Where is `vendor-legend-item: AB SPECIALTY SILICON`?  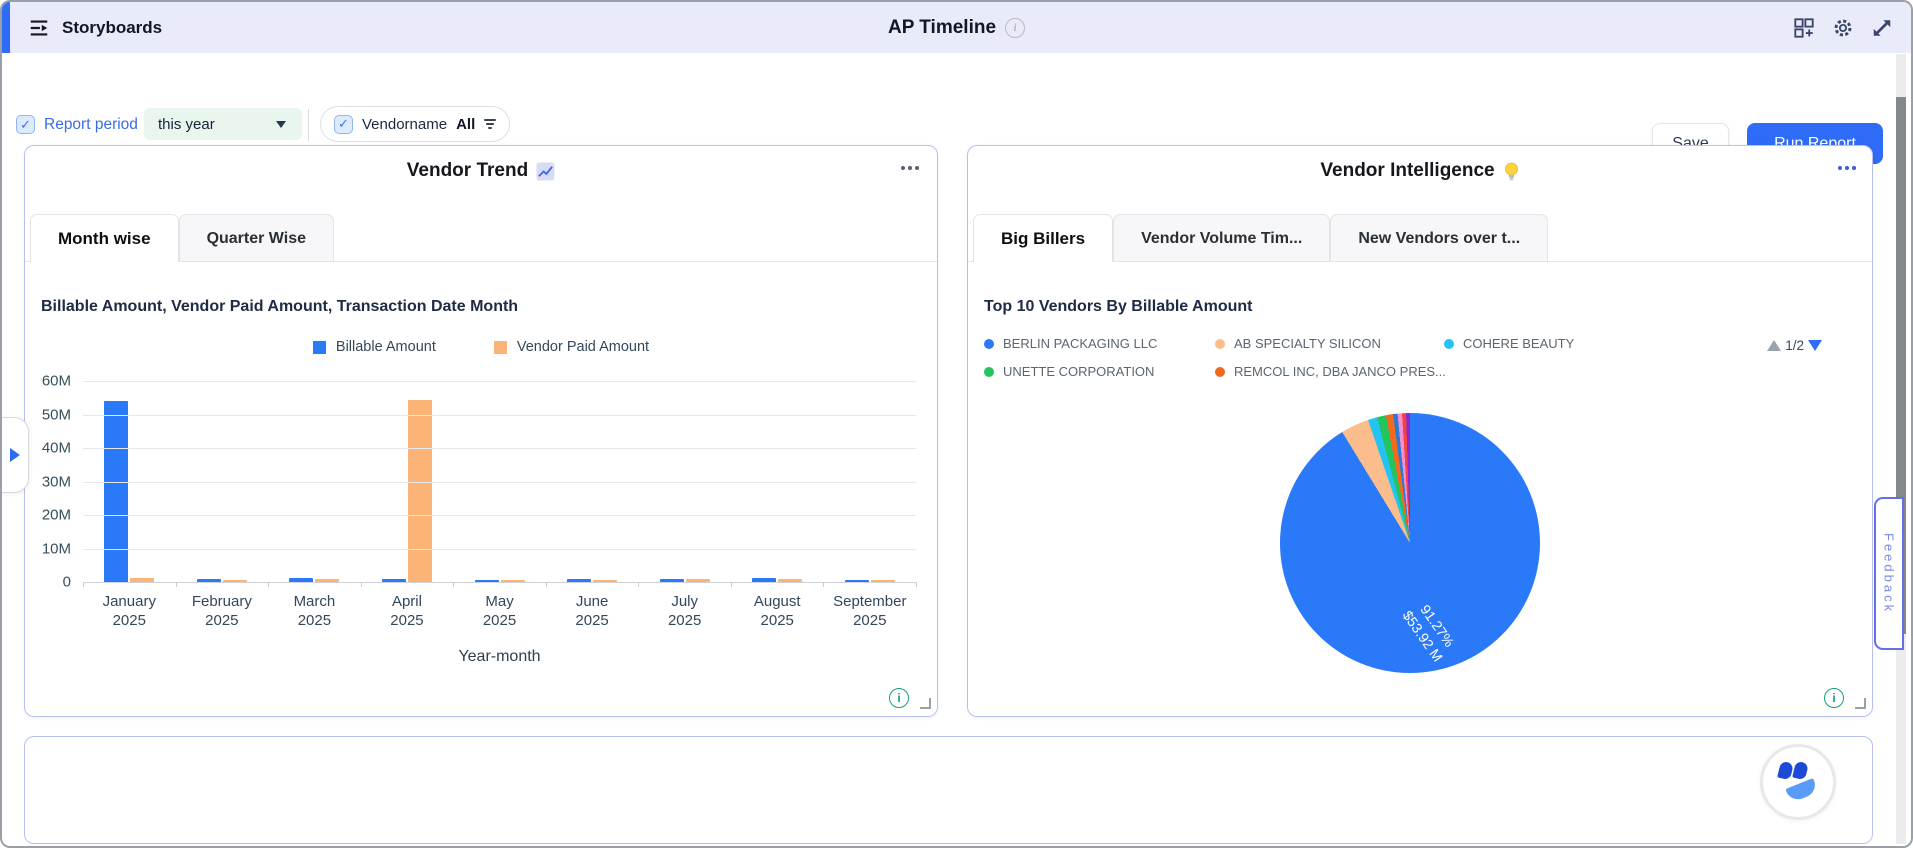
vendor-legend-item: AB SPECIALTY SILICON is located at coordinates (1329, 343).